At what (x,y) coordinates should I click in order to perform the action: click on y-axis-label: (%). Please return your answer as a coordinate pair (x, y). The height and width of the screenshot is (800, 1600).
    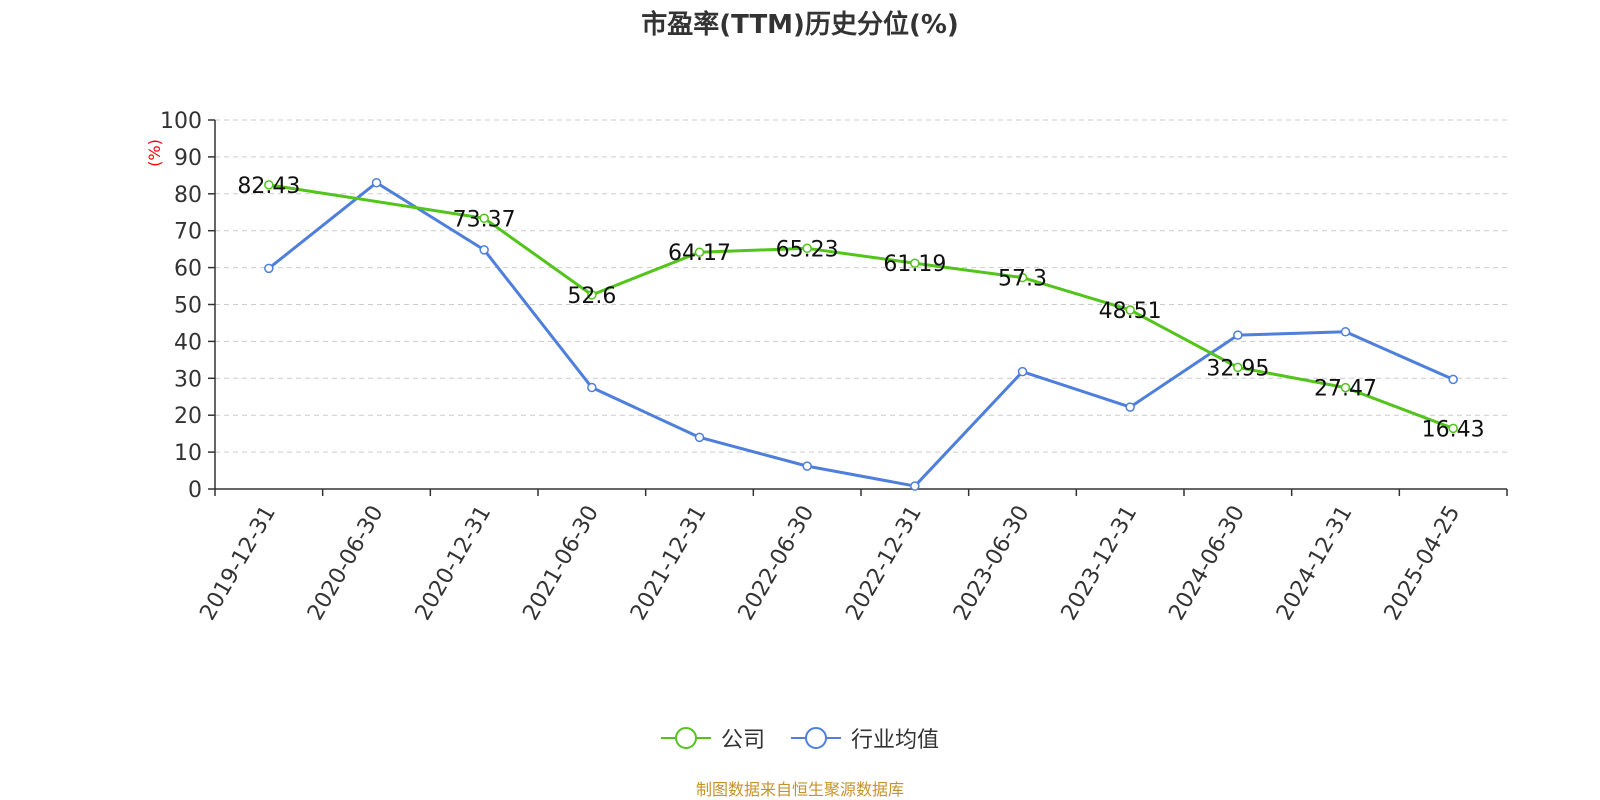
    Looking at the image, I should click on (154, 153).